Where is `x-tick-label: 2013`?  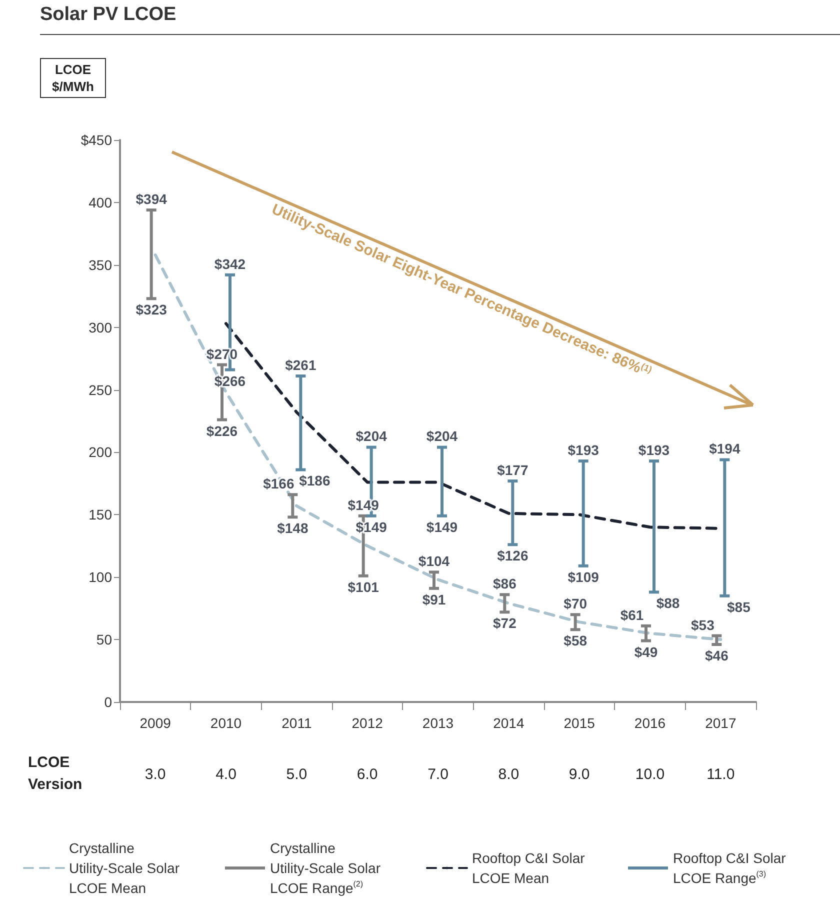 x-tick-label: 2013 is located at coordinates (438, 723).